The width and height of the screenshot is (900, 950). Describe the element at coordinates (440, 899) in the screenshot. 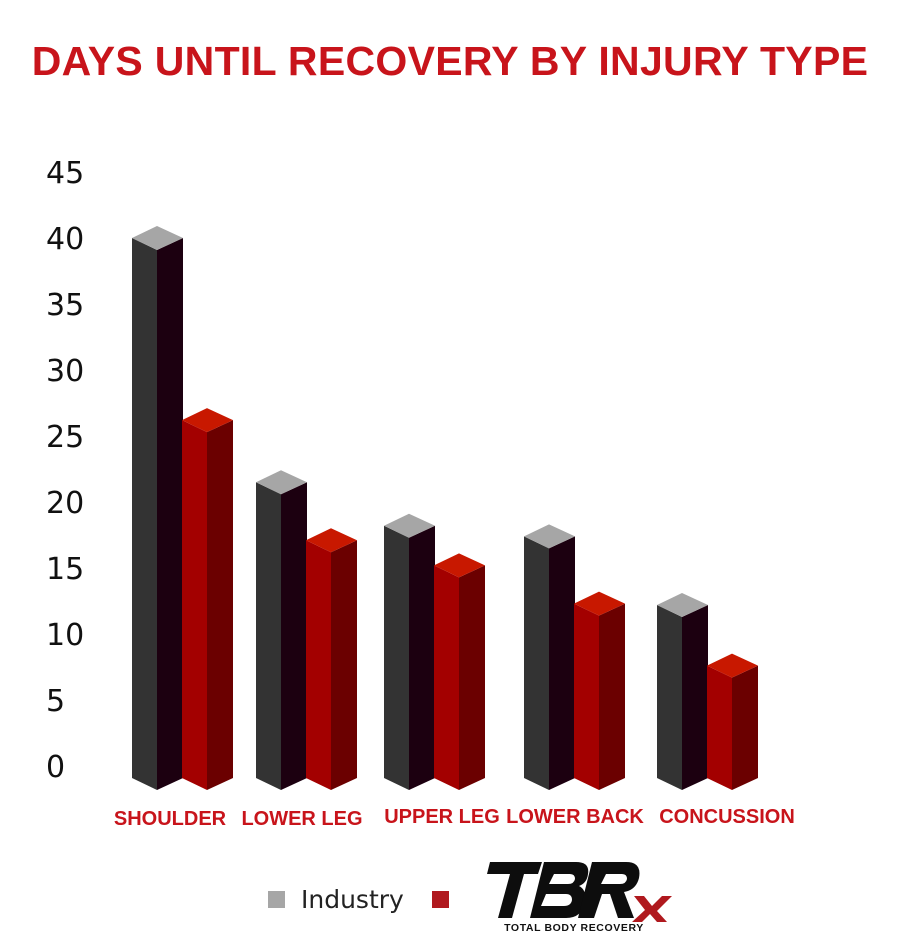

I see `legend-swatch-second-series` at that location.